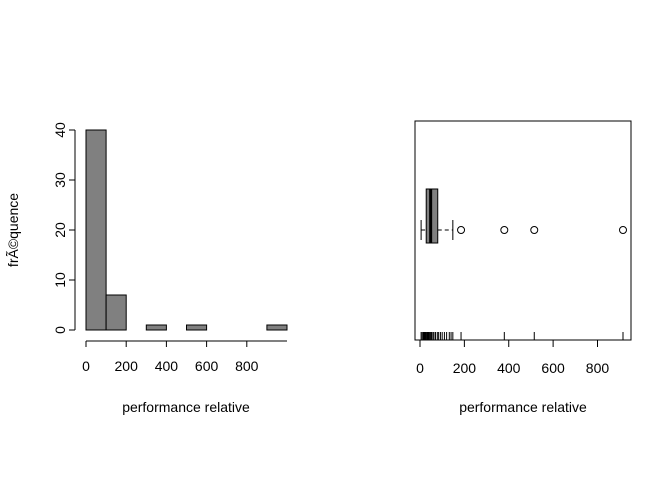 The height and width of the screenshot is (480, 672). Describe the element at coordinates (523, 407) in the screenshot. I see `boxplot-x-label: performance relative` at that location.